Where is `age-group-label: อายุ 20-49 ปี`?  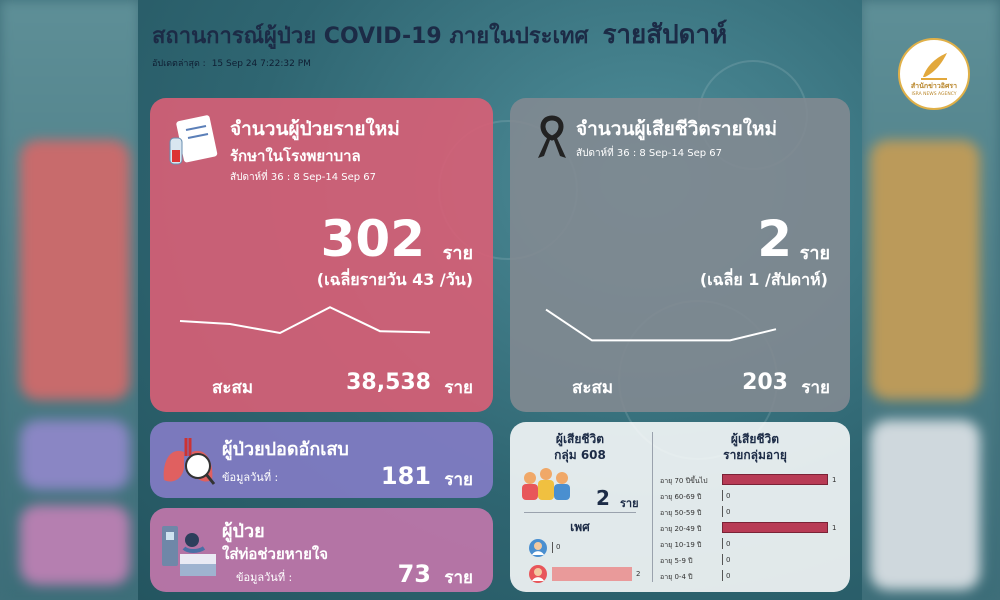
age-group-label: อายุ 20-49 ปี is located at coordinates (681, 529).